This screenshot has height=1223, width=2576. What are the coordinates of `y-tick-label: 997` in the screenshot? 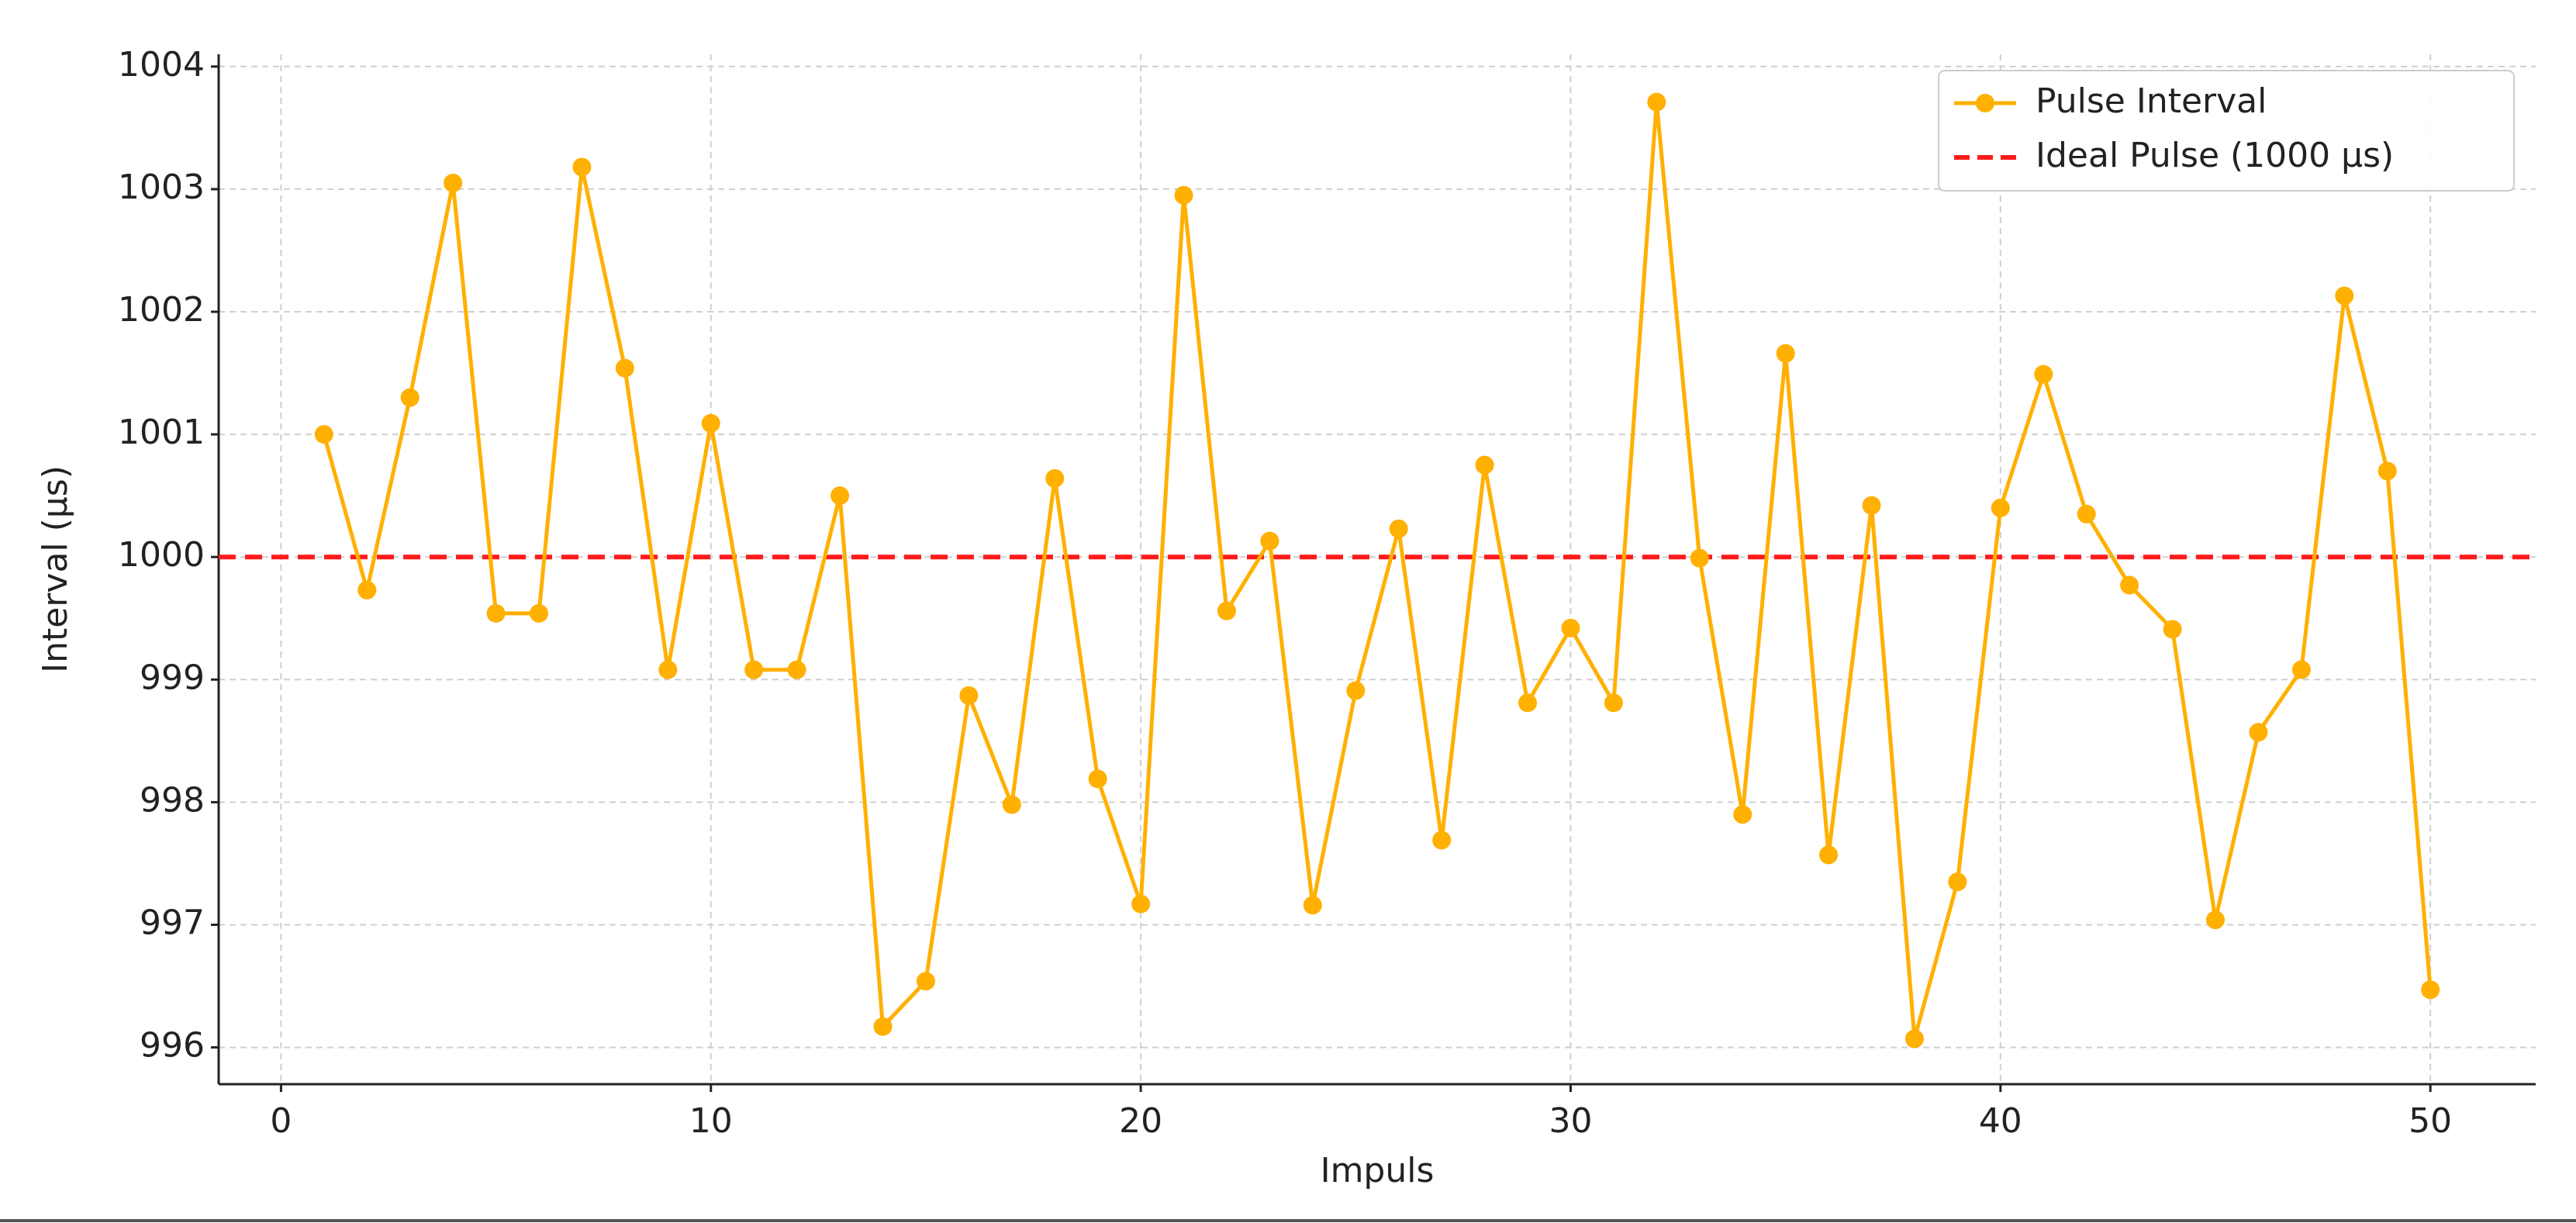 It's located at (172, 922).